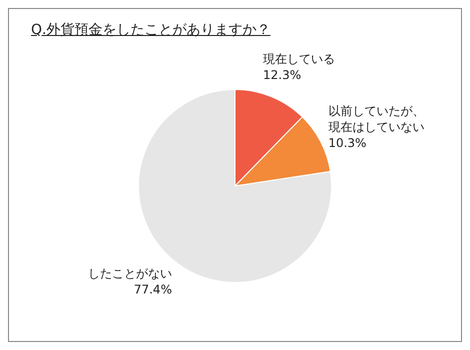 Image resolution: width=470 pixels, height=350 pixels. I want to click on data-label: 12.3%, so click(282, 75).